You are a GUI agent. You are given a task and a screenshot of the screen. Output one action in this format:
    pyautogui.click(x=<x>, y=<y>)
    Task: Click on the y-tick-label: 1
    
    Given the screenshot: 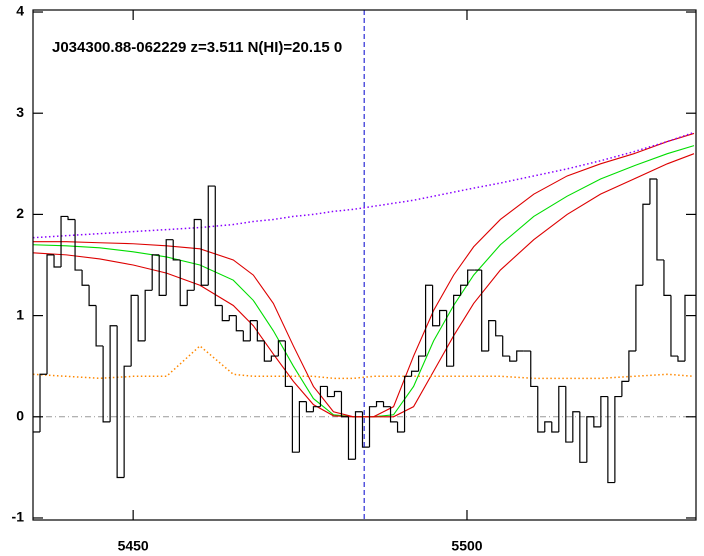 What is the action you would take?
    pyautogui.click(x=20, y=314)
    